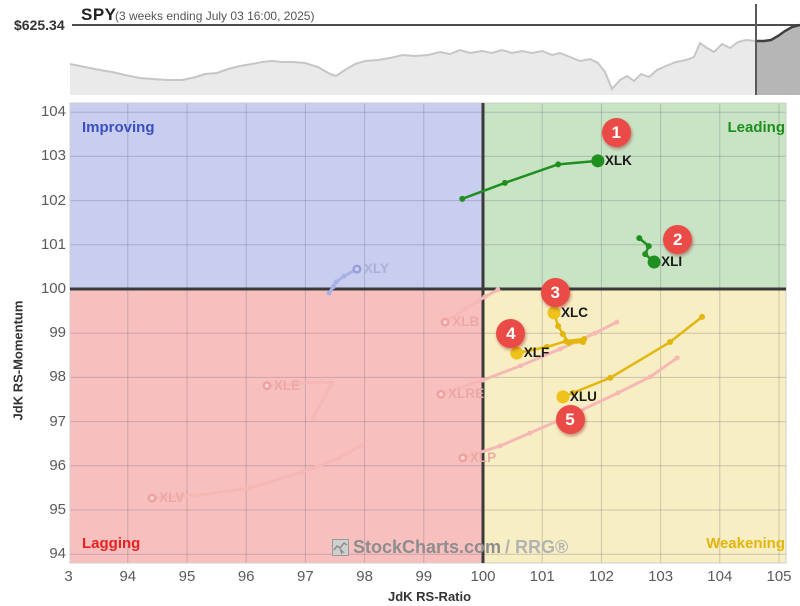  I want to click on quadrant-label-leading: Leading, so click(756, 127).